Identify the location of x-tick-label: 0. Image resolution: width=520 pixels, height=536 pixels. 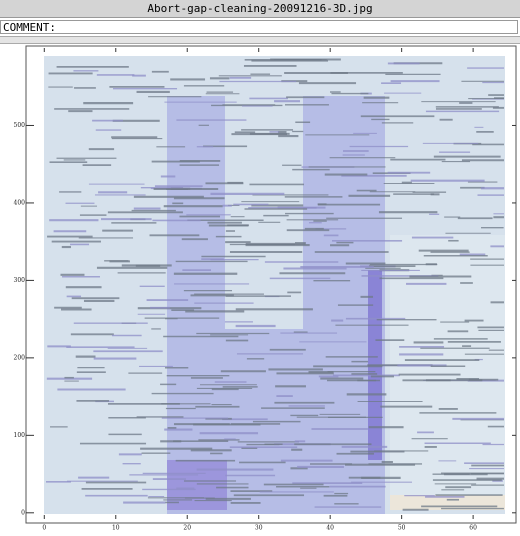
(44, 528).